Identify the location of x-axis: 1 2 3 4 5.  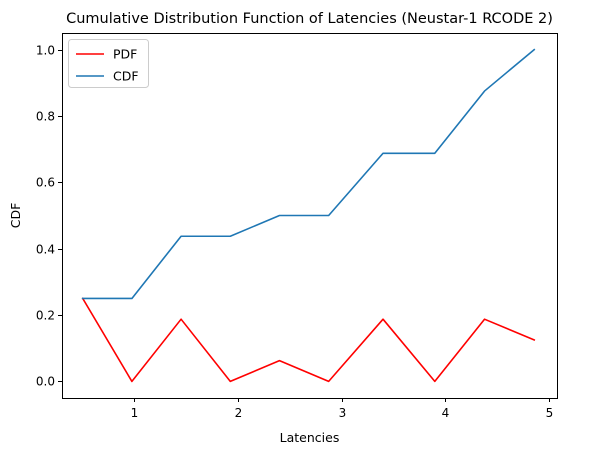
(342, 409).